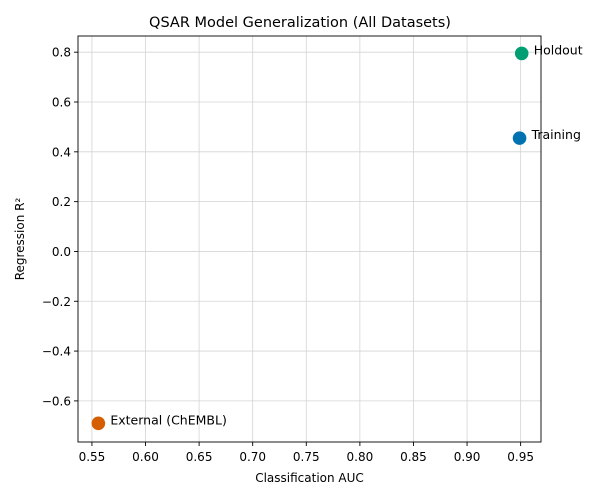  Describe the element at coordinates (61, 202) in the screenshot. I see `y-tick-label: 0.2` at that location.